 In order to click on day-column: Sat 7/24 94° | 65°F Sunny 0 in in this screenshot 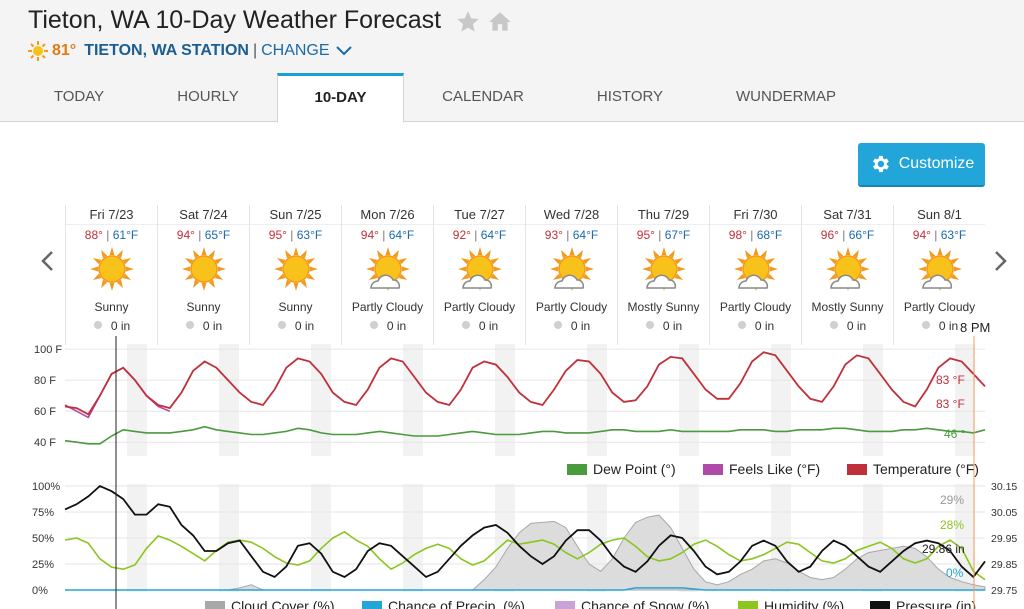, I will do `click(203, 275)`.